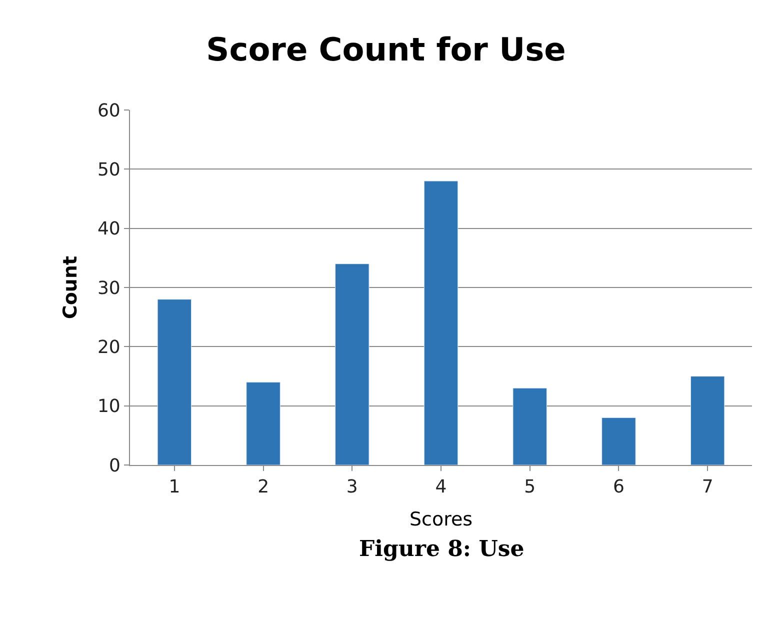  I want to click on x-tick-label: 3, so click(352, 487).